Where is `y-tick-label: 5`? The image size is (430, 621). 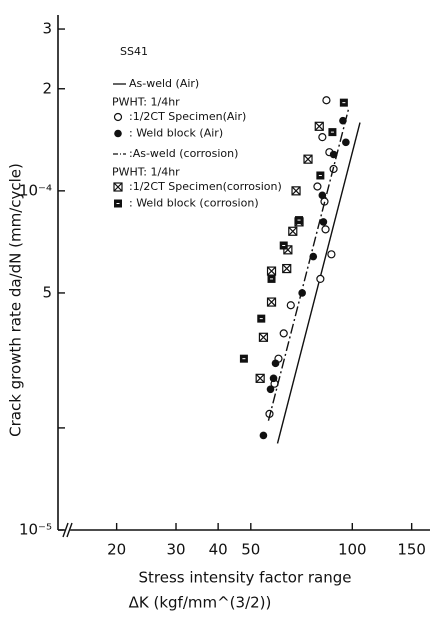
y-tick-label: 5 is located at coordinates (47, 292).